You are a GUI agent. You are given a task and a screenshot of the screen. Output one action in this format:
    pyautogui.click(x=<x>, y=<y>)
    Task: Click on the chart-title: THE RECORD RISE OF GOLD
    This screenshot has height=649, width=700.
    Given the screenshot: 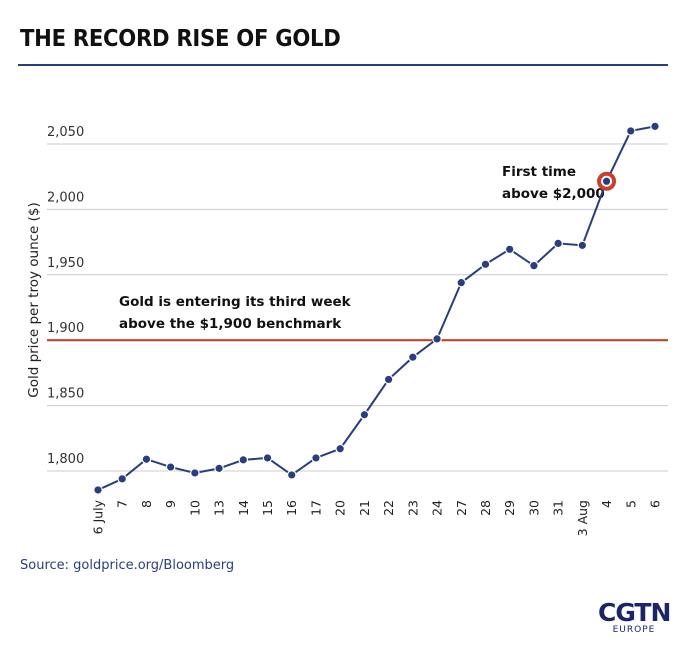 What is the action you would take?
    pyautogui.click(x=180, y=39)
    